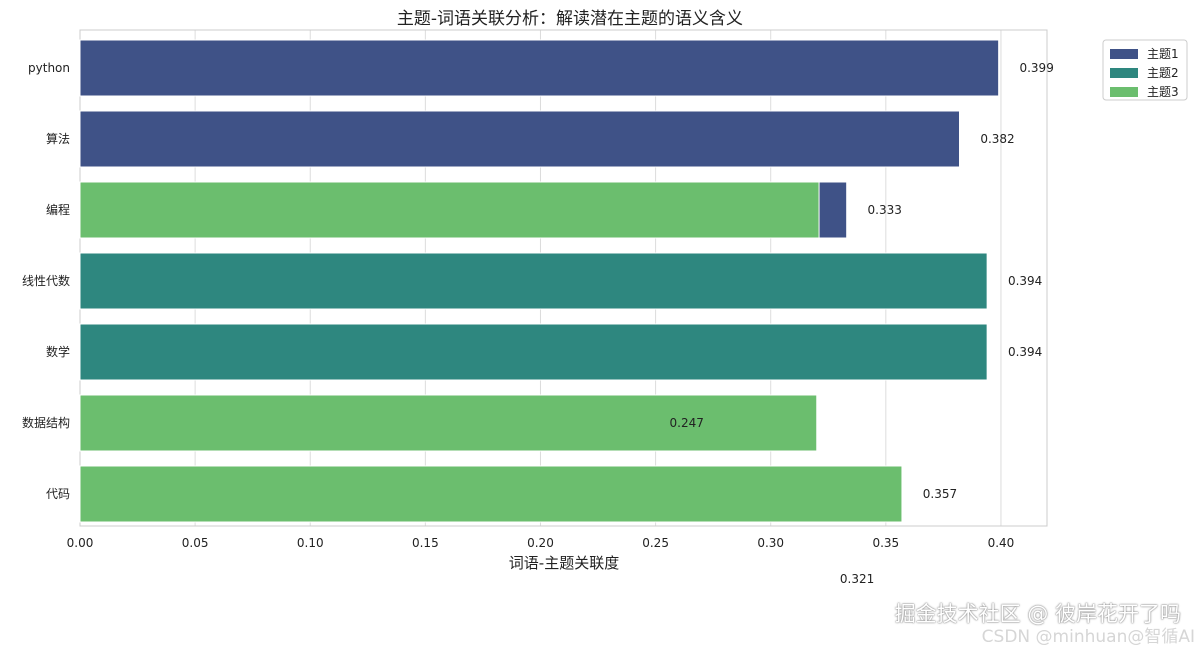 The width and height of the screenshot is (1201, 651). What do you see at coordinates (655, 543) in the screenshot?
I see `x-tick-label: 0.25` at bounding box center [655, 543].